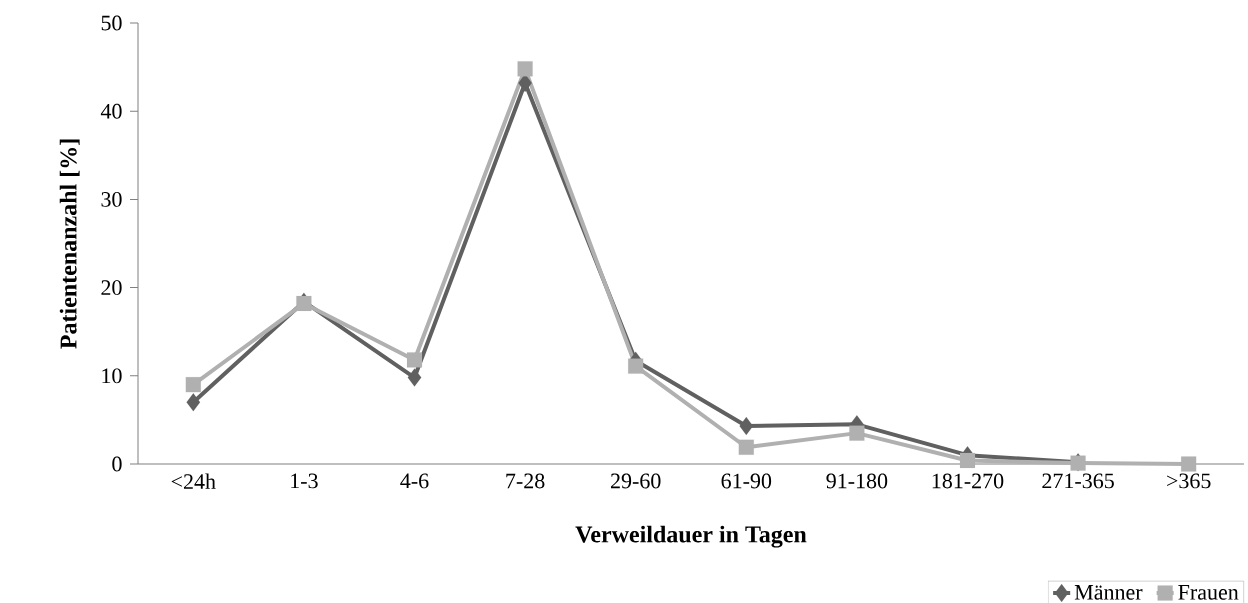 The width and height of the screenshot is (1248, 603). Describe the element at coordinates (636, 481) in the screenshot. I see `x-tick-label: 29-60` at that location.